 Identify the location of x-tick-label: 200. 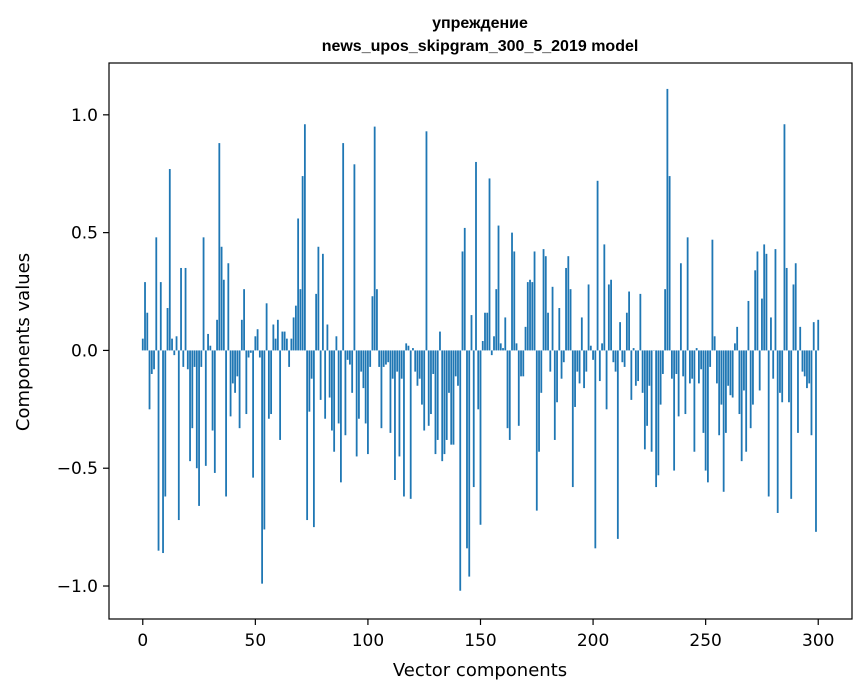
(593, 641).